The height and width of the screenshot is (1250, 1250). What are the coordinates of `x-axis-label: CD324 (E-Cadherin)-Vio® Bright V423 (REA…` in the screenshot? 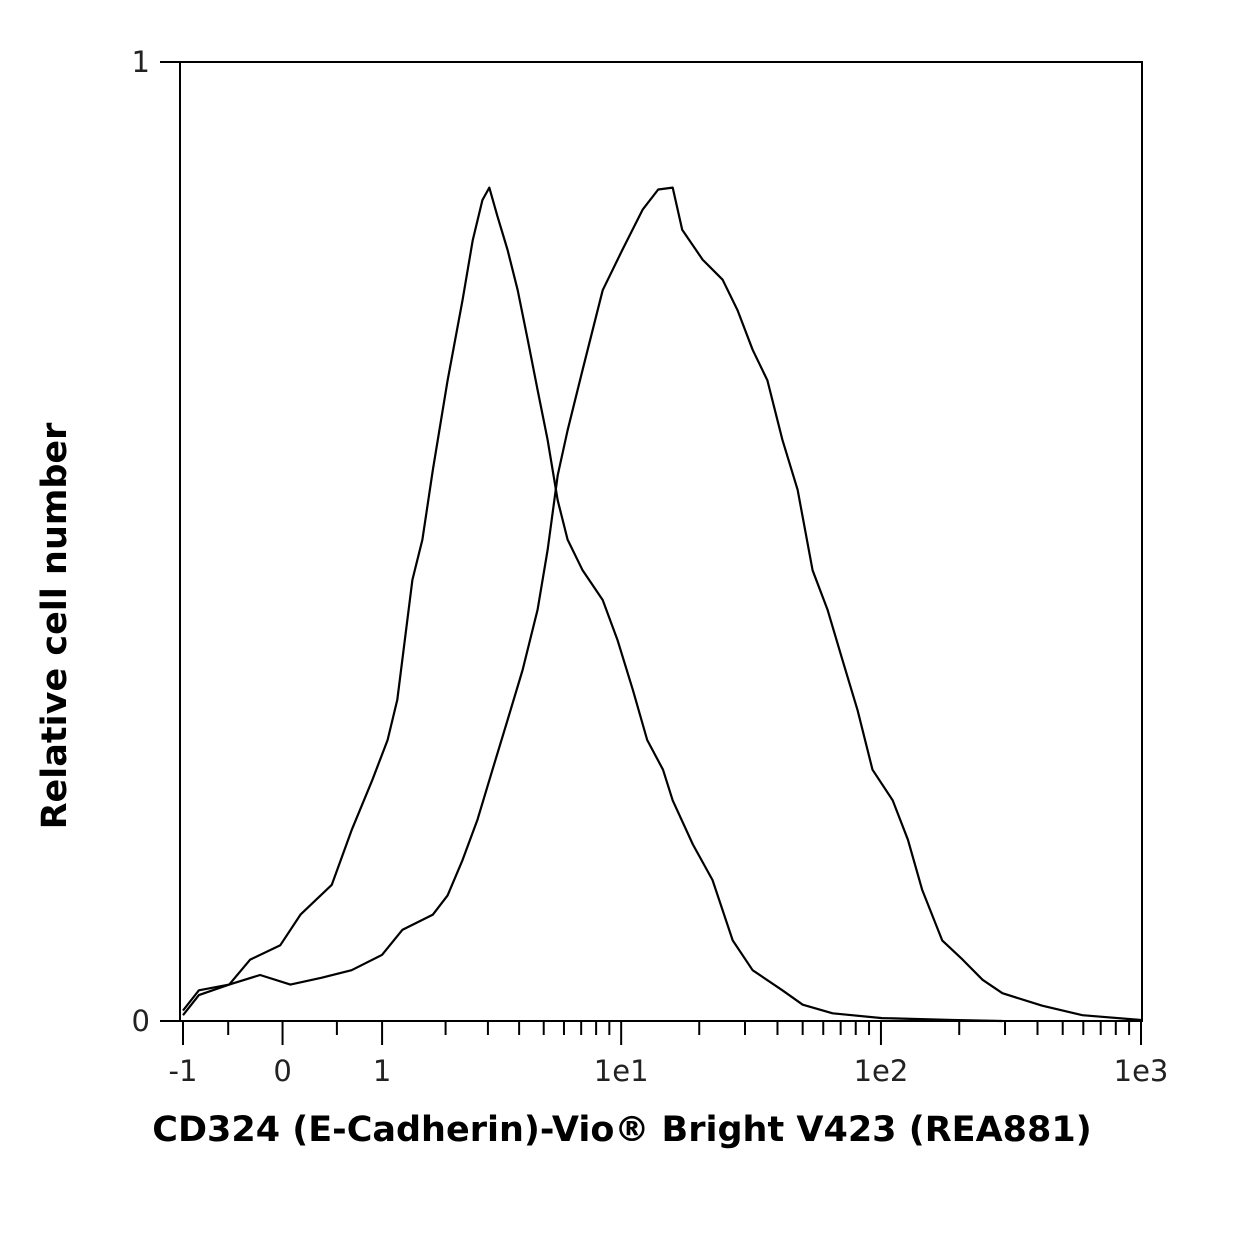 It's located at (621, 1130).